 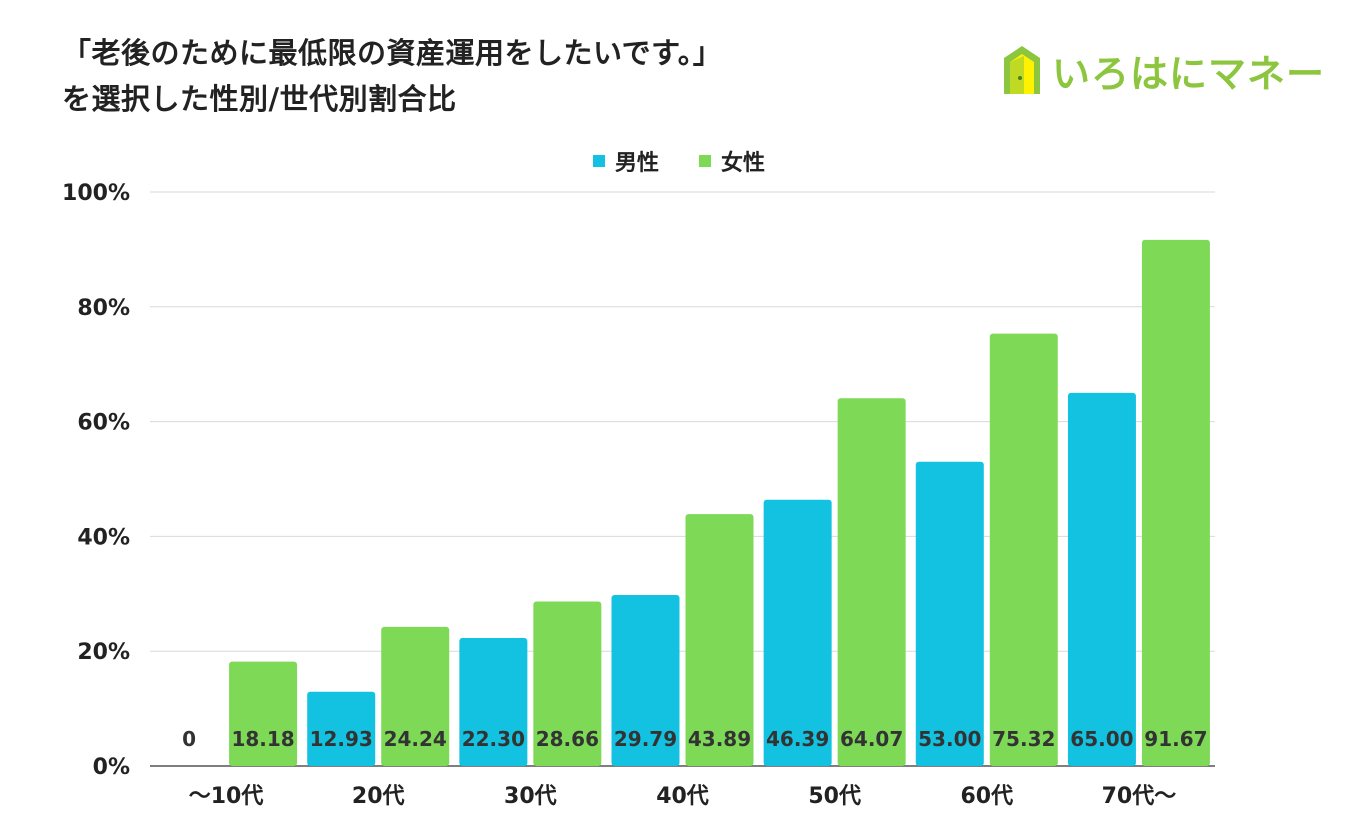 I want to click on data-label: 64.07, so click(x=871, y=739).